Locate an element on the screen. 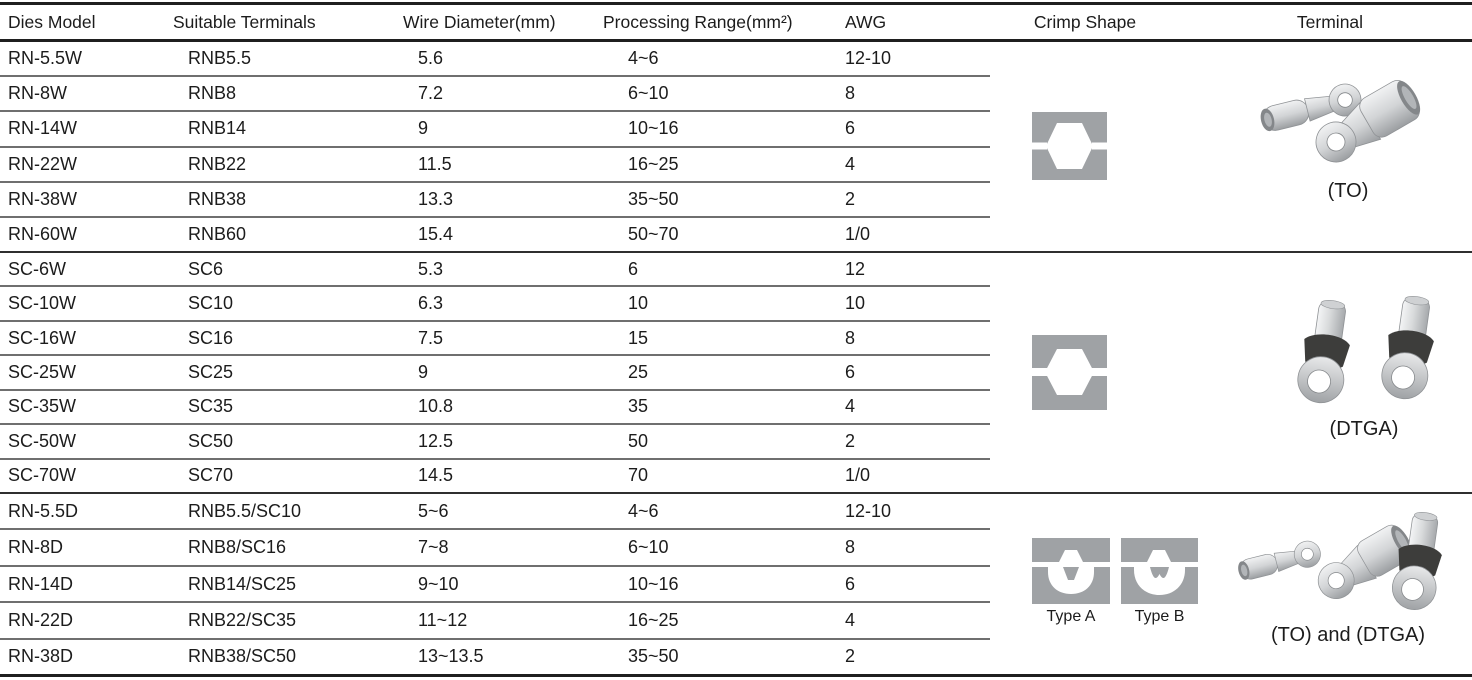  crimp-type-b-label: Type B is located at coordinates (1159, 616).